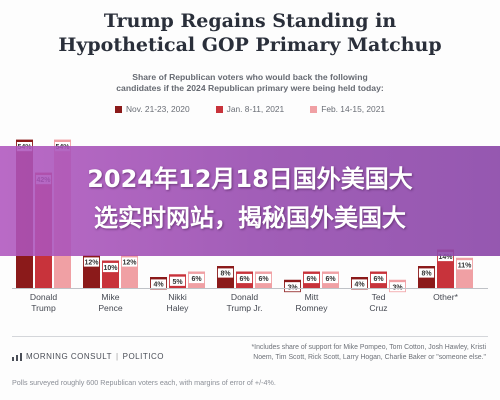 This screenshot has height=400, width=500. What do you see at coordinates (255, 109) in the screenshot?
I see `legend-label-jan-2021: Jan. 8-11, 2021` at bounding box center [255, 109].